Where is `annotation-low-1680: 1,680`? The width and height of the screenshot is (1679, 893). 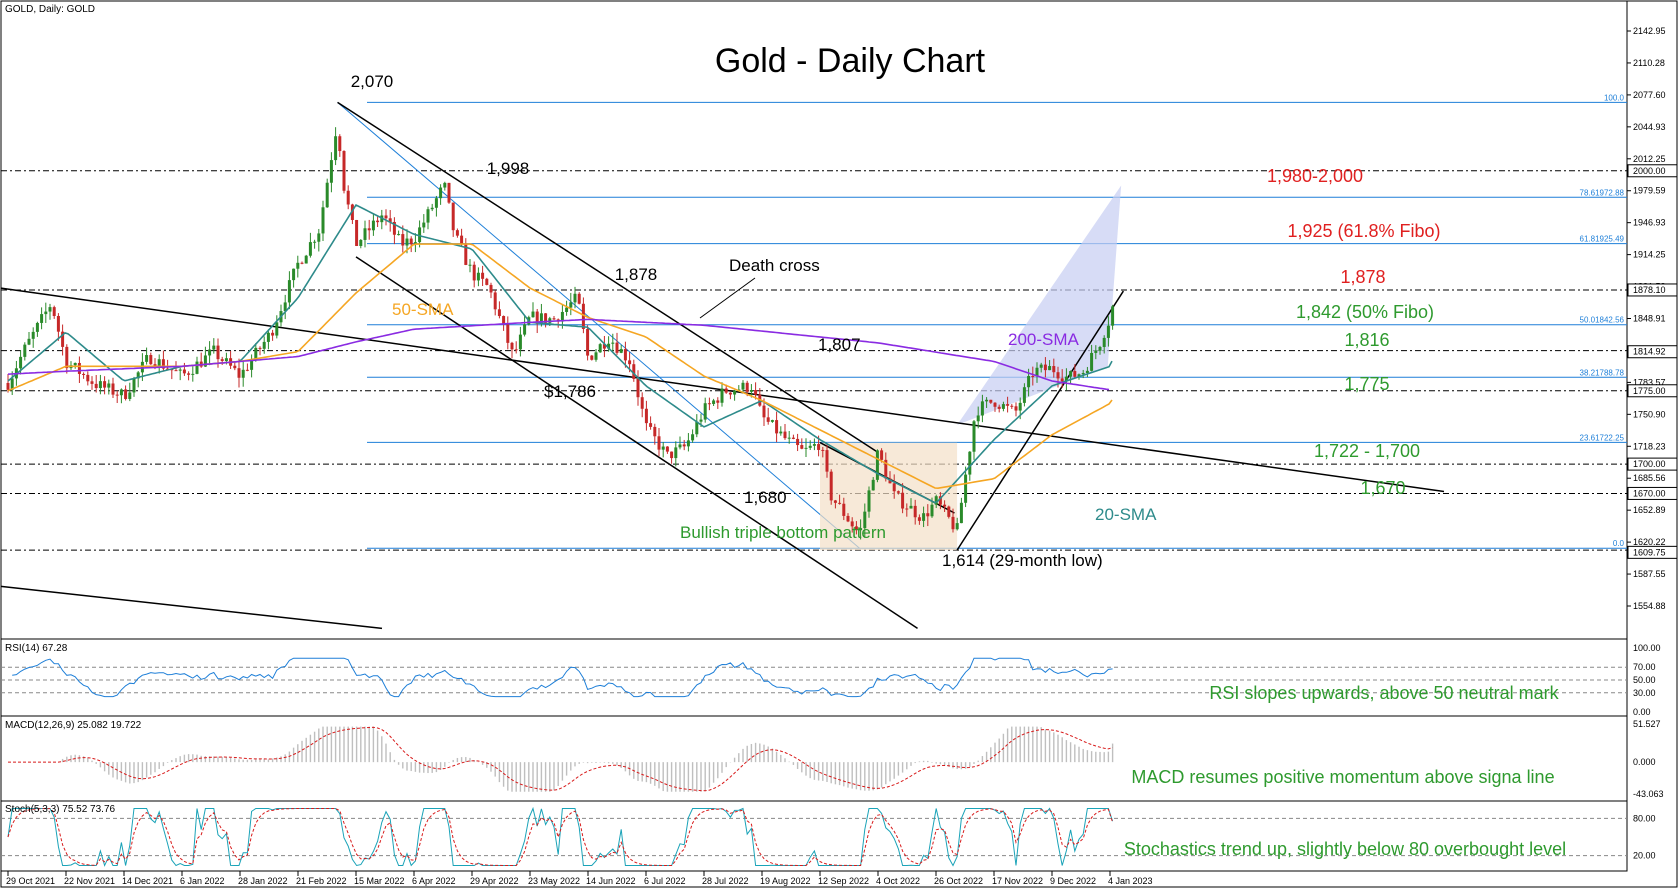
annotation-low-1680: 1,680 is located at coordinates (765, 497).